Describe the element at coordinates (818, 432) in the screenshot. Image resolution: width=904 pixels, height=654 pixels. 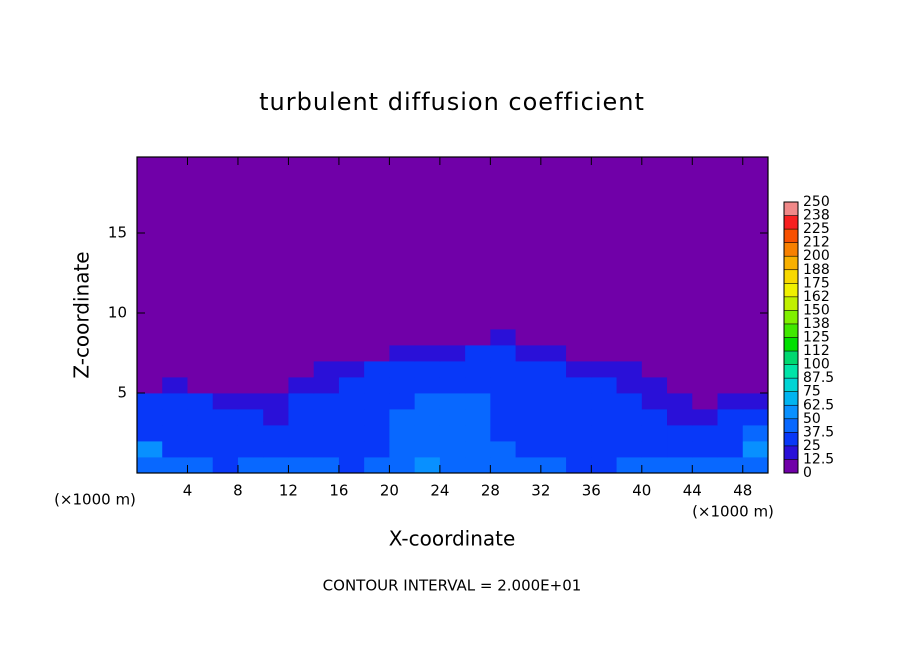
I see `colorbar-label: 37.5` at that location.